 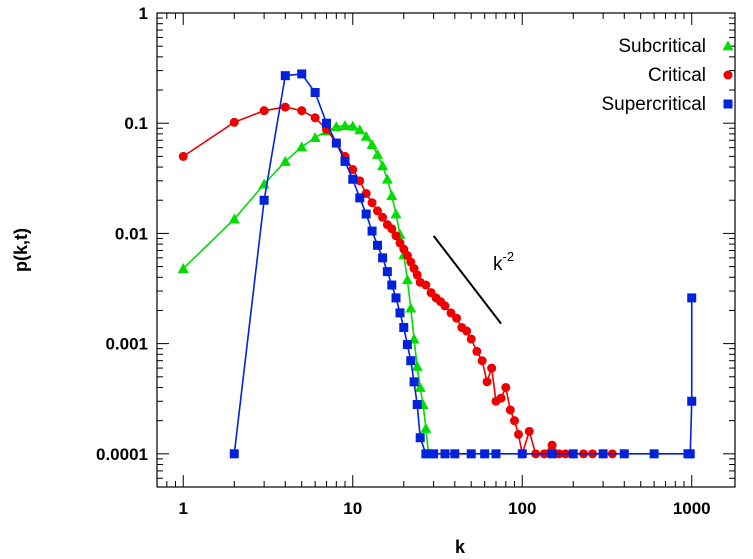 What do you see at coordinates (122, 454) in the screenshot?
I see `y-tick-label: 0.0001` at bounding box center [122, 454].